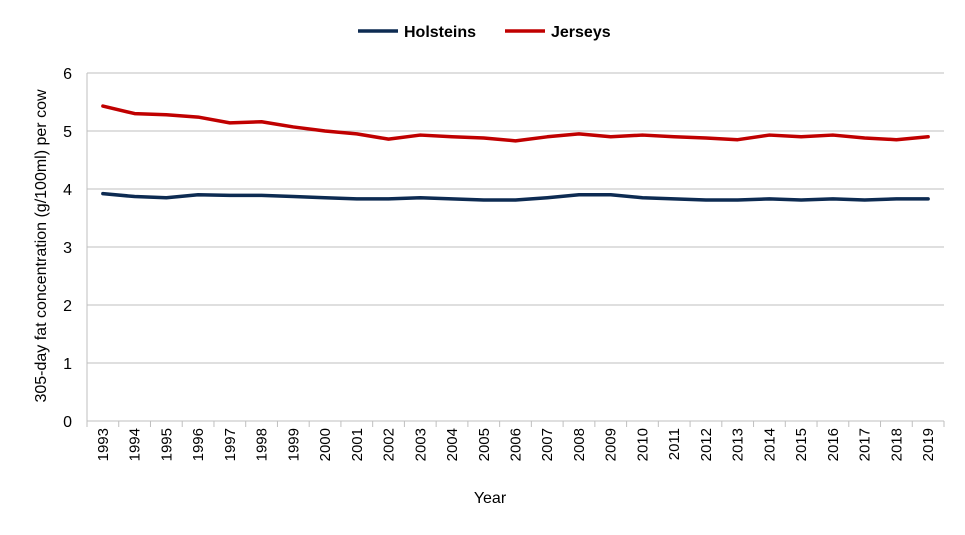 This screenshot has width=965, height=535. I want to click on x-tick-label: 2019, so click(928, 444).